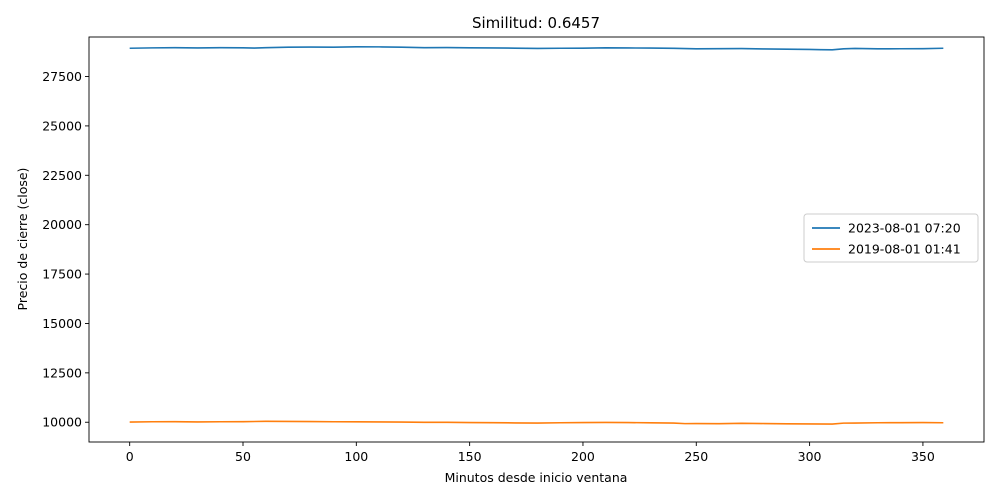 The height and width of the screenshot is (500, 1000). Describe the element at coordinates (243, 456) in the screenshot. I see `x-tick-label: 50` at that location.